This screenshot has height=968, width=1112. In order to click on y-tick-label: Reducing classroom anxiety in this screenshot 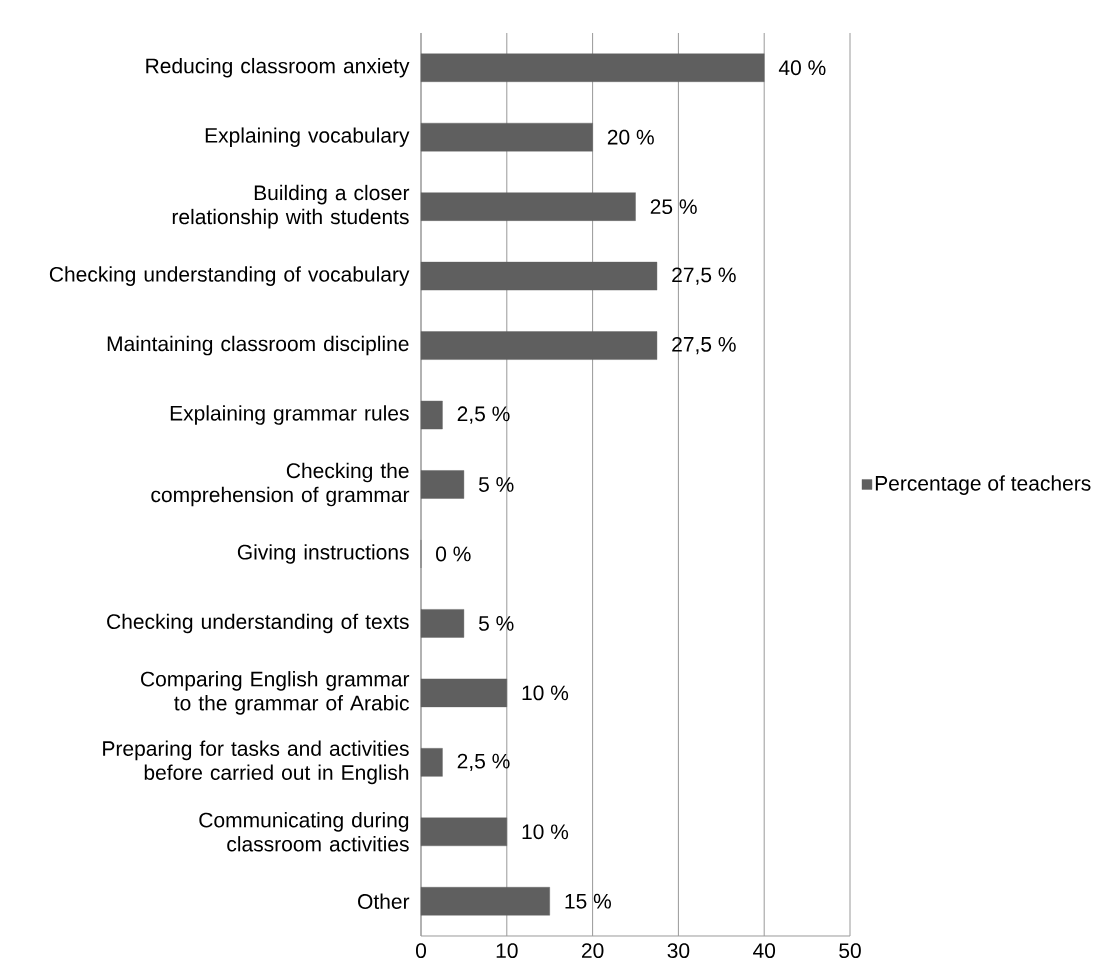, I will do `click(278, 67)`.